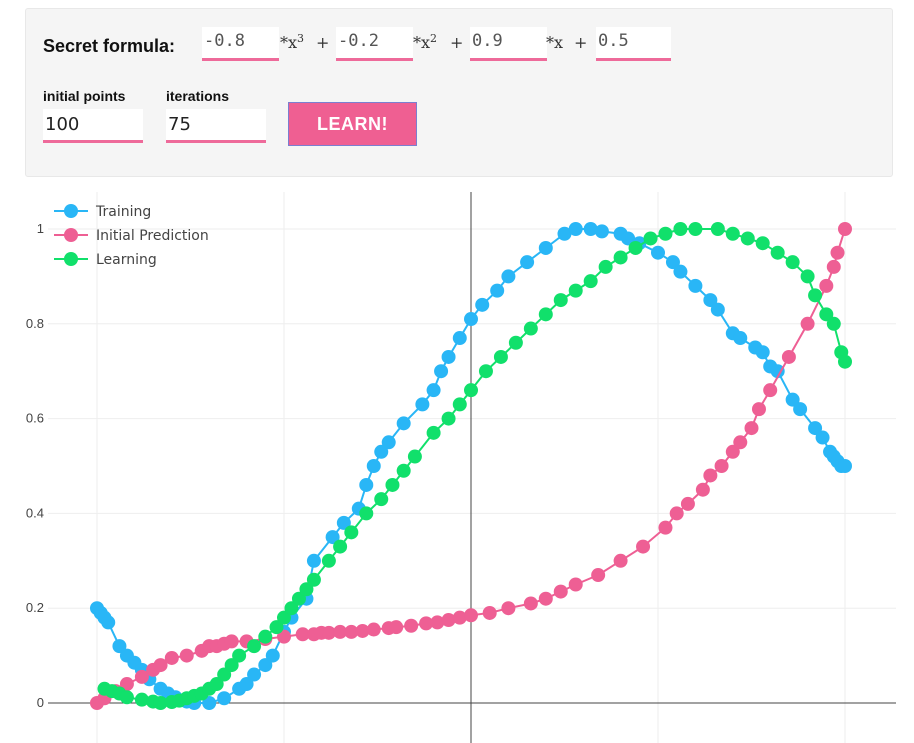 The height and width of the screenshot is (743, 914). What do you see at coordinates (198, 96) in the screenshot?
I see `iterations-label: iterations` at bounding box center [198, 96].